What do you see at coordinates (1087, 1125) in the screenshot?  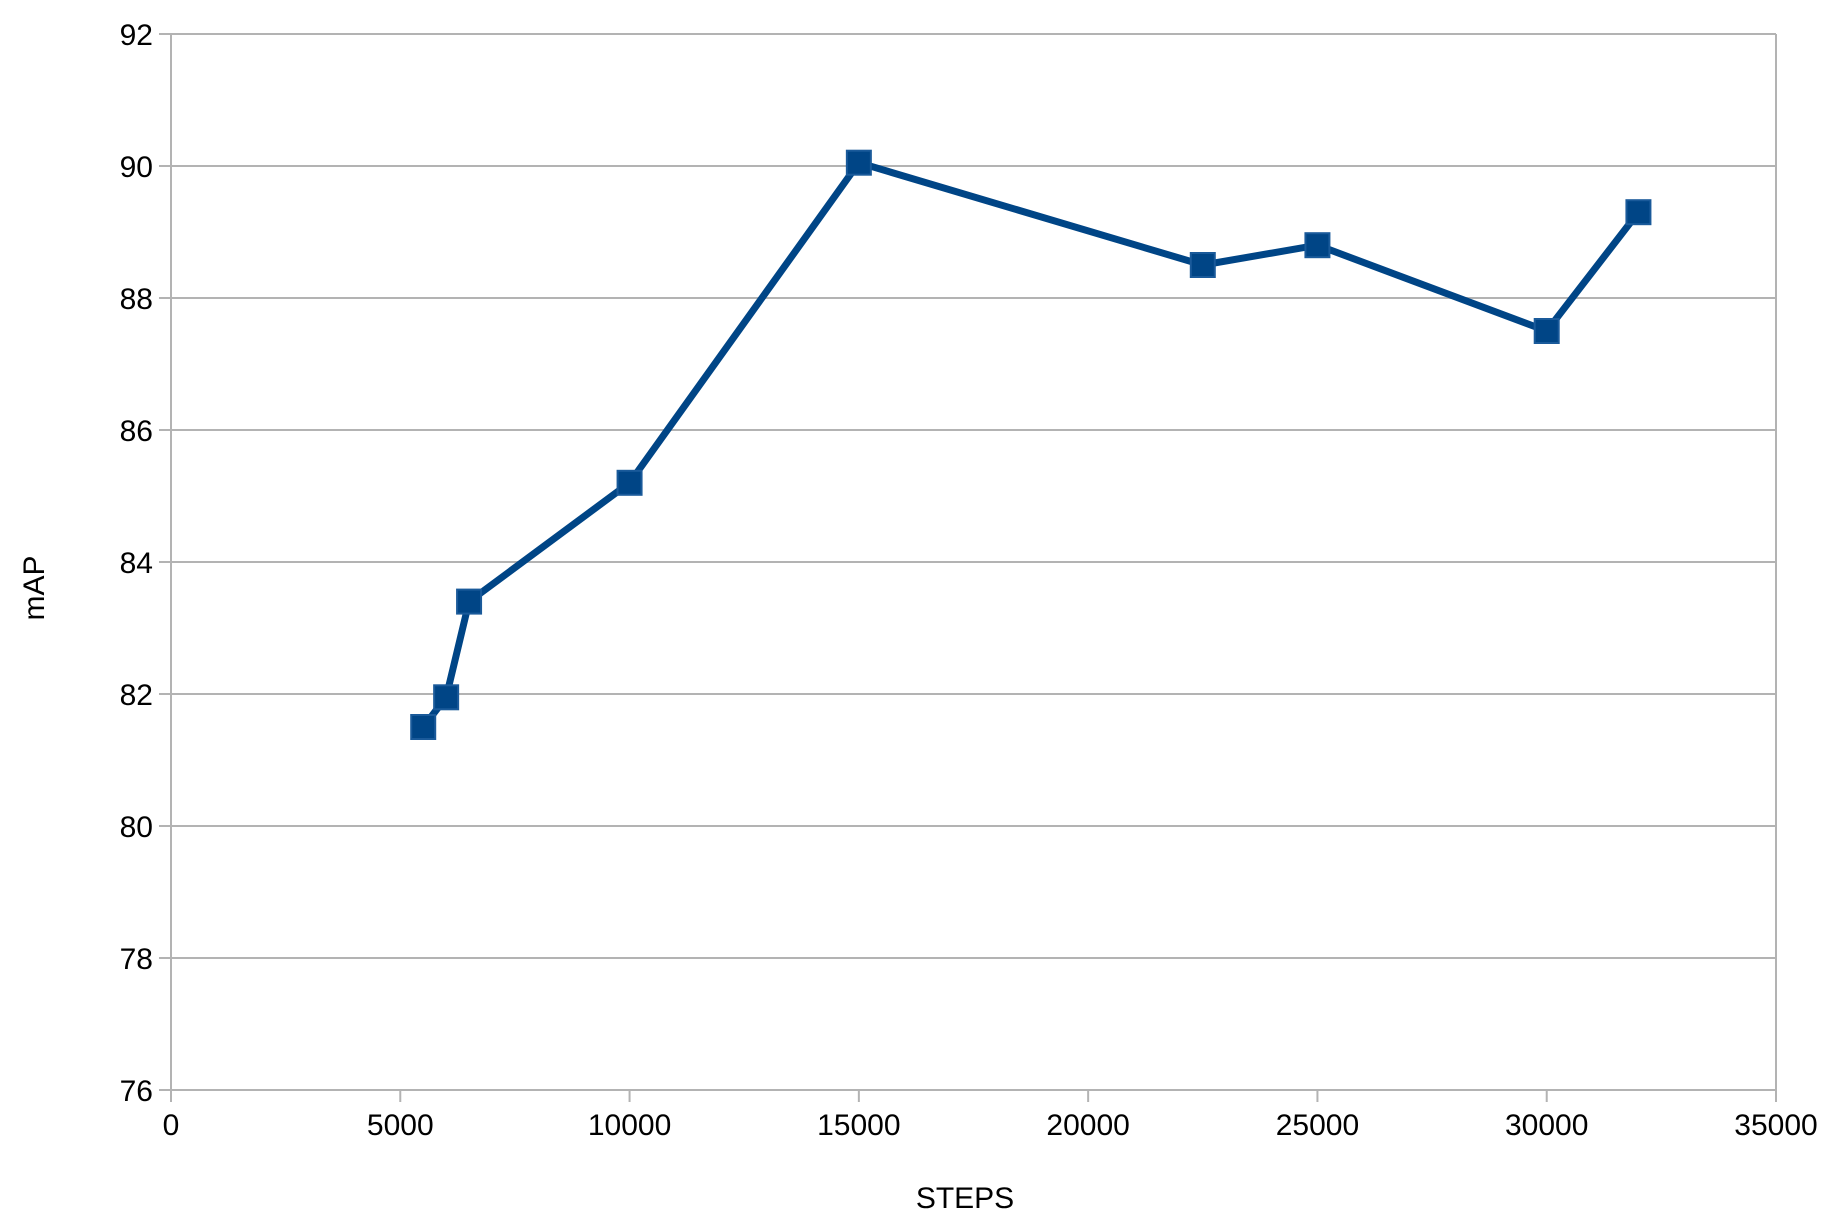 I see `x-tick-label: 20000` at bounding box center [1087, 1125].